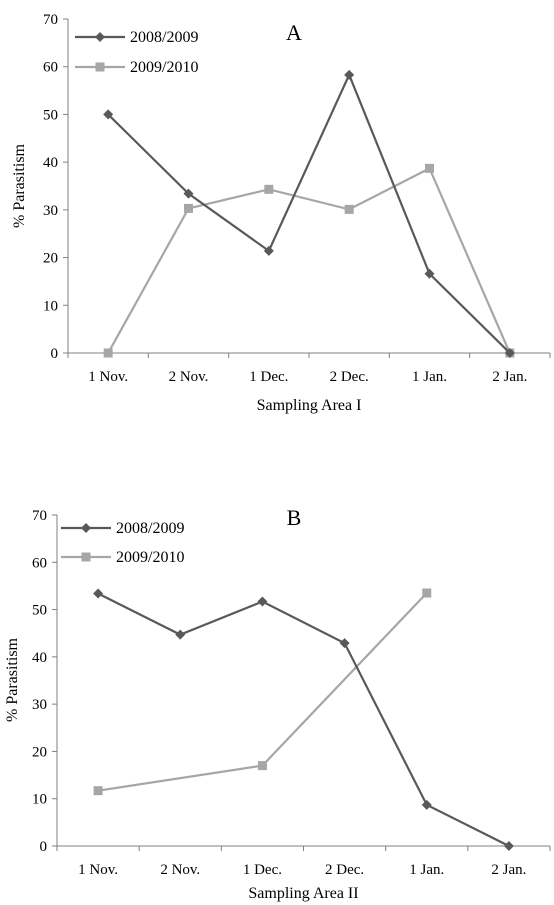 This screenshot has width=554, height=905. I want to click on x-axis-title: Sampling Area I, so click(309, 405).